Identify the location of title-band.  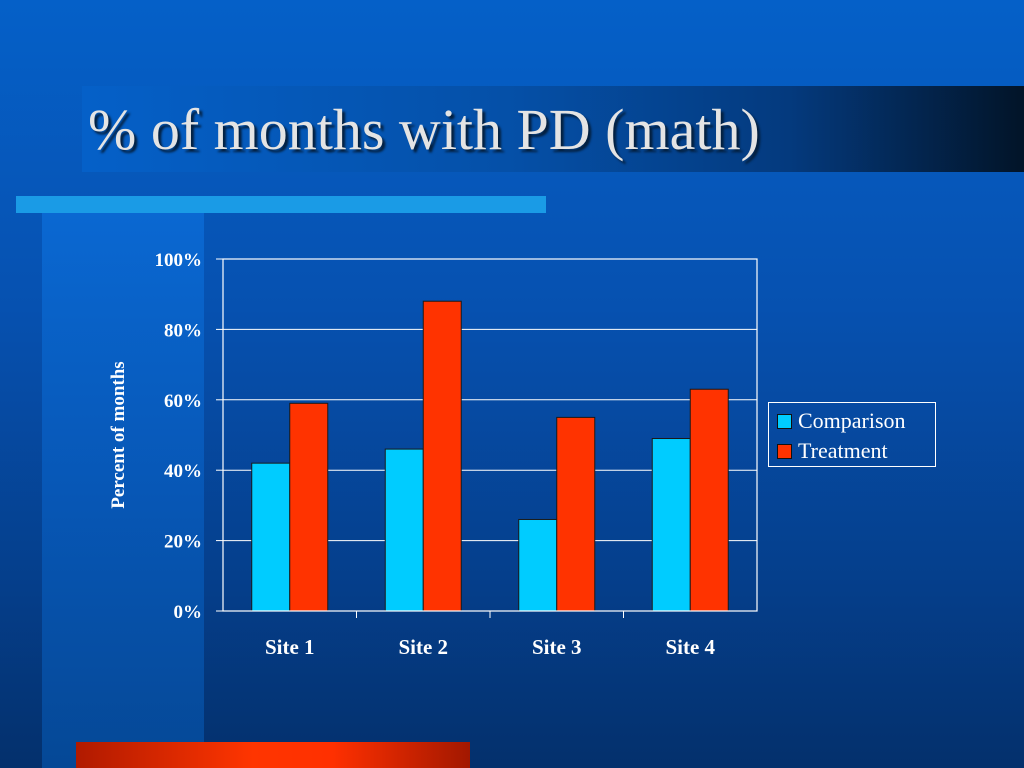
(553, 129).